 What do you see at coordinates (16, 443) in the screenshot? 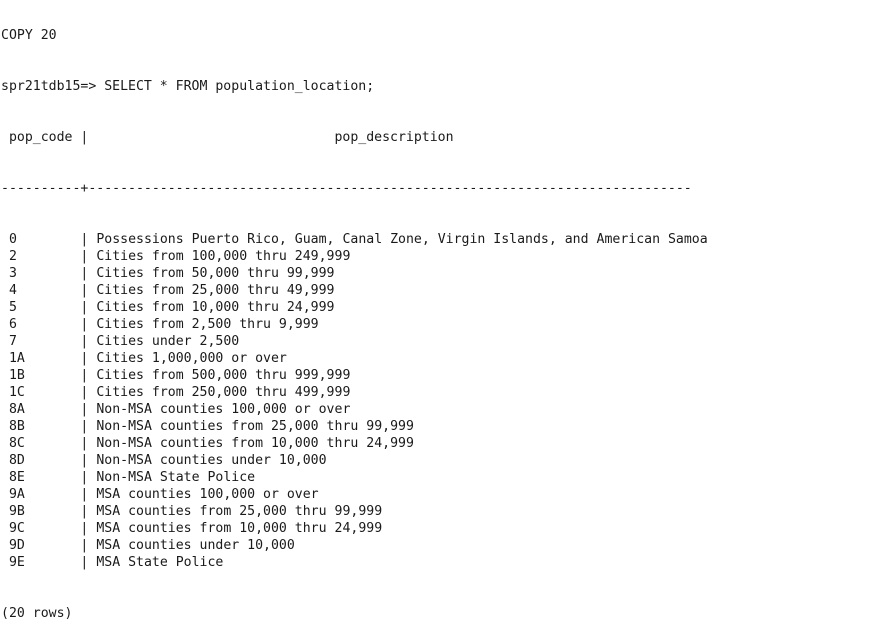
I see `pop-code-cell: 8C` at bounding box center [16, 443].